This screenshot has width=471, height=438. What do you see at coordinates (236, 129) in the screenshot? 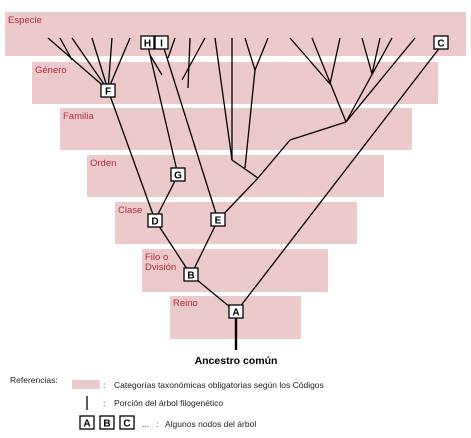
I see `band-familia` at bounding box center [236, 129].